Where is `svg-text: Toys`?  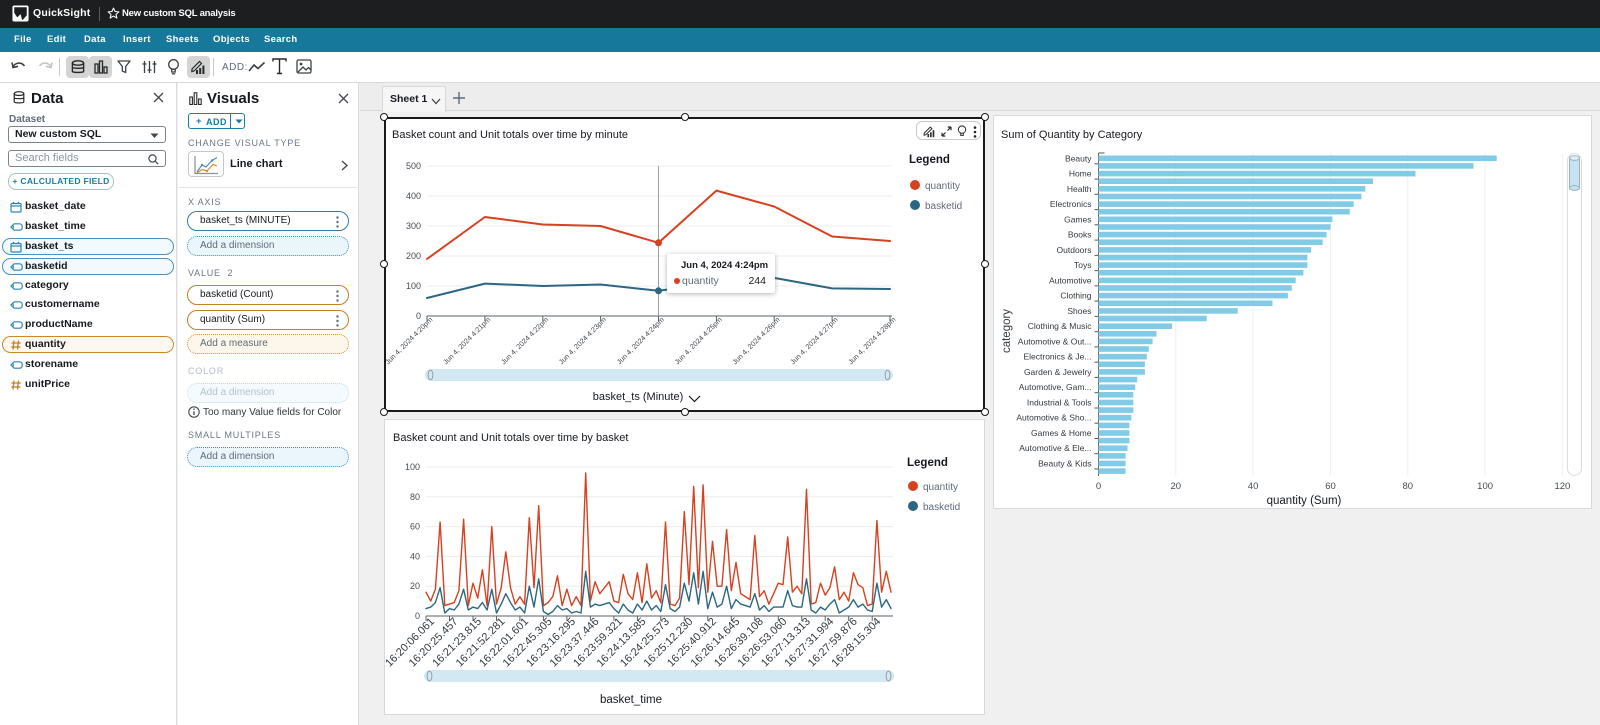 svg-text: Toys is located at coordinates (1082, 265).